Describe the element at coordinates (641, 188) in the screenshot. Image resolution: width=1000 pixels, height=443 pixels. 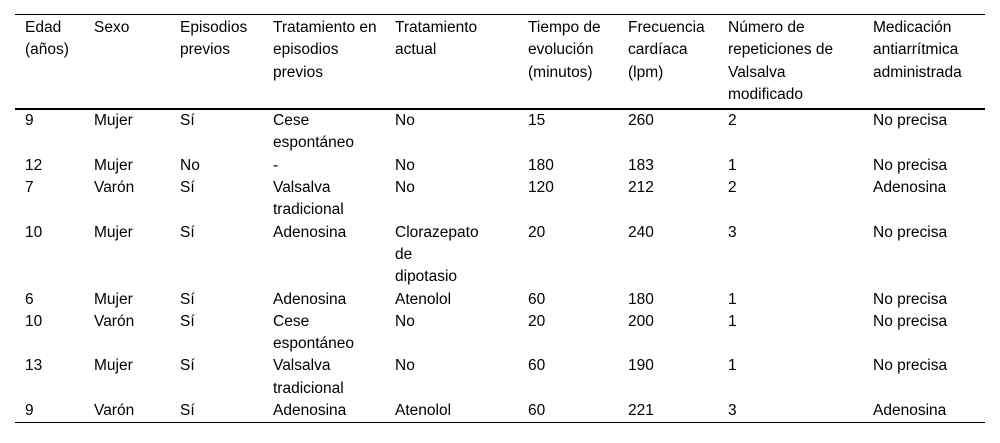
I see `cell-frecuencia-cardiaca: 212` at that location.